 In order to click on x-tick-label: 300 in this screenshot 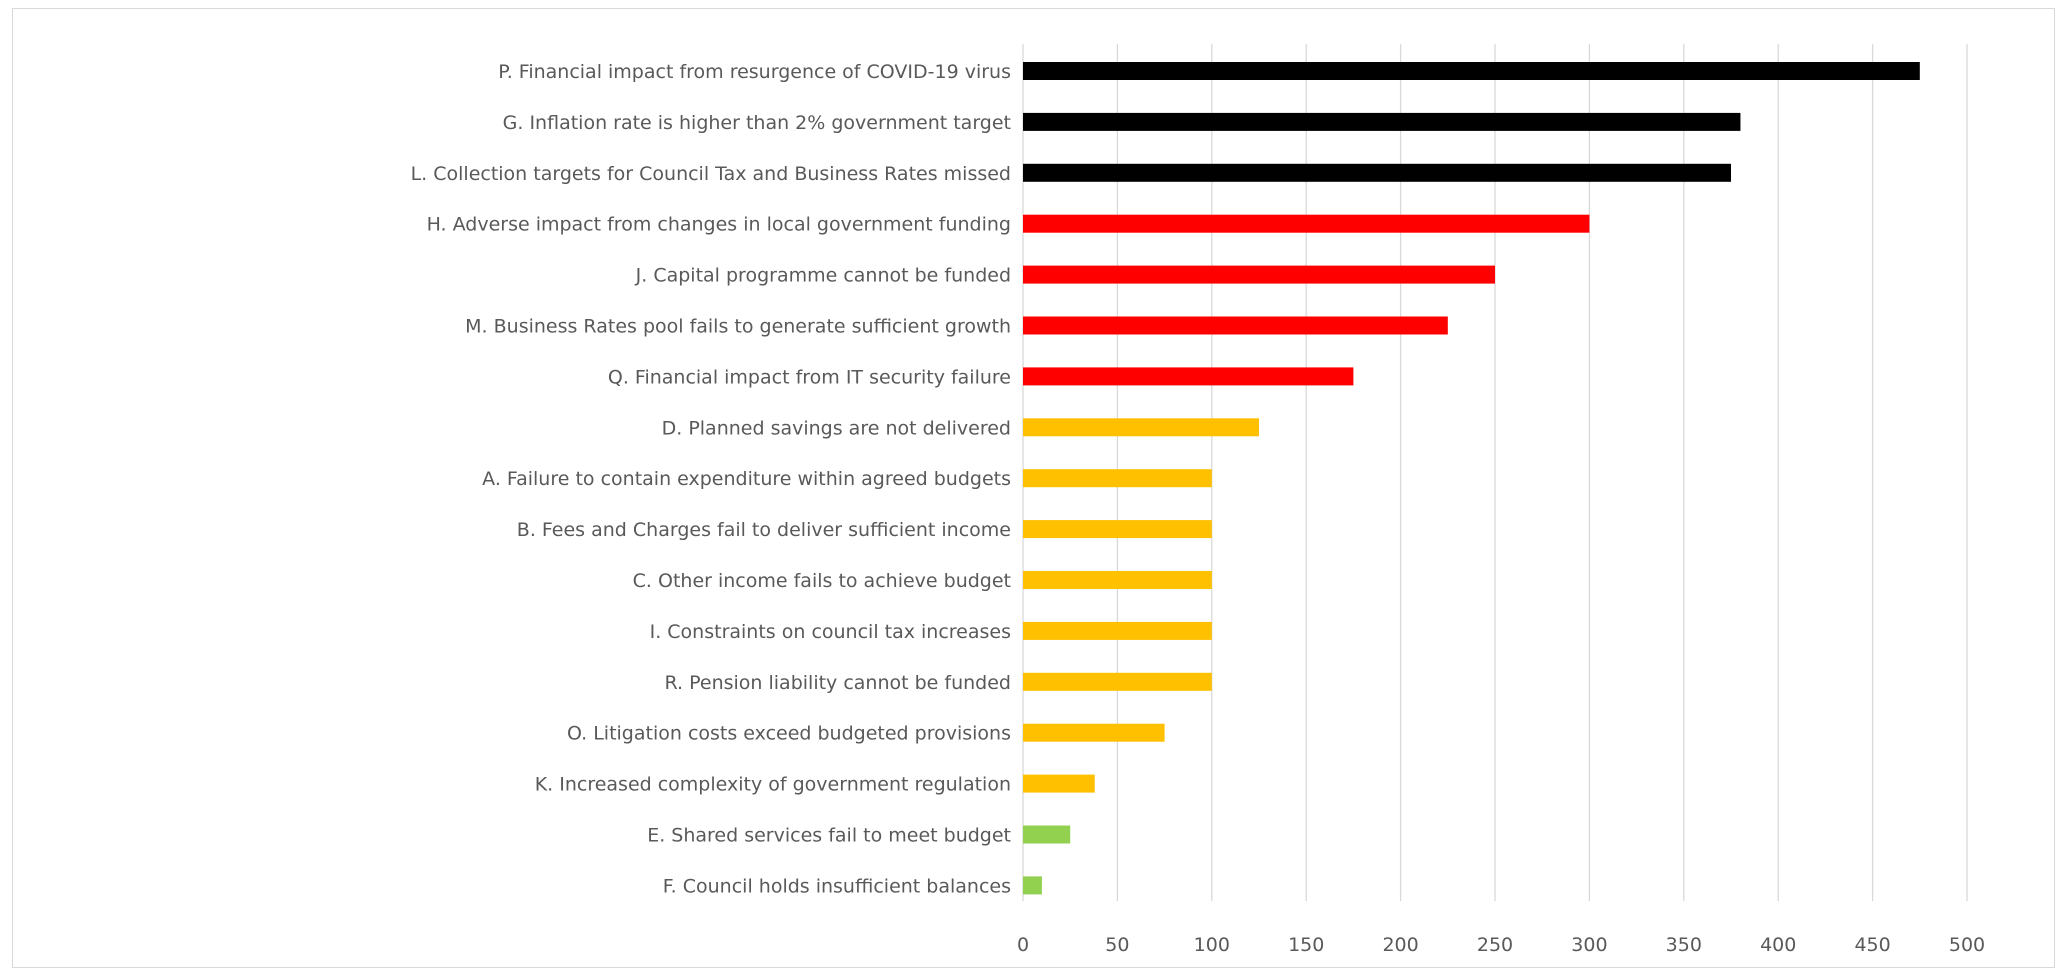, I will do `click(1589, 945)`.